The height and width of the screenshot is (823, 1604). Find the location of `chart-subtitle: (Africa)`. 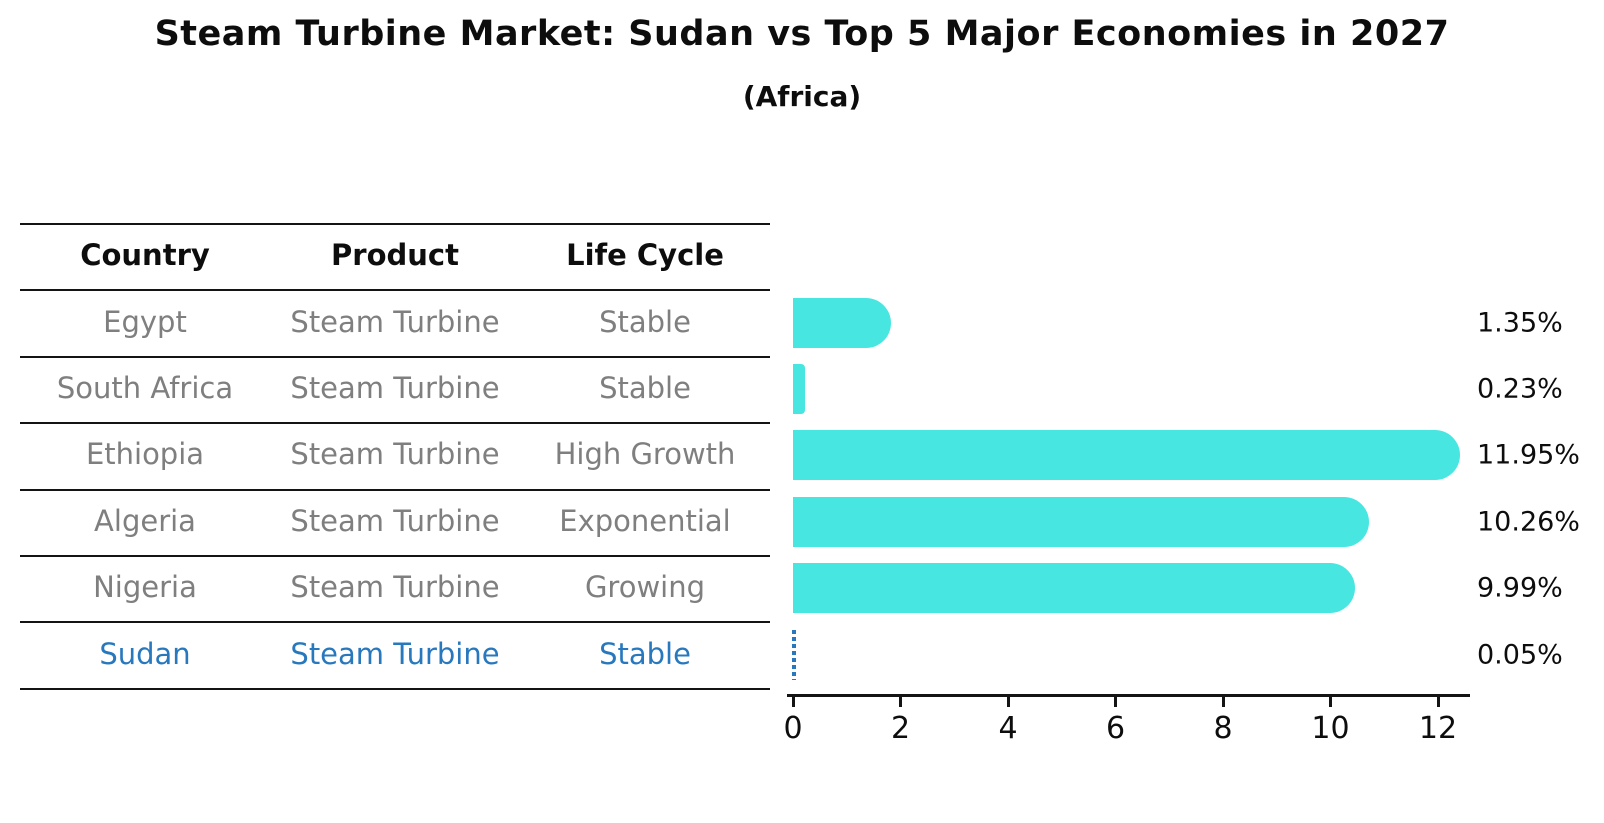

chart-subtitle: (Africa) is located at coordinates (802, 96).